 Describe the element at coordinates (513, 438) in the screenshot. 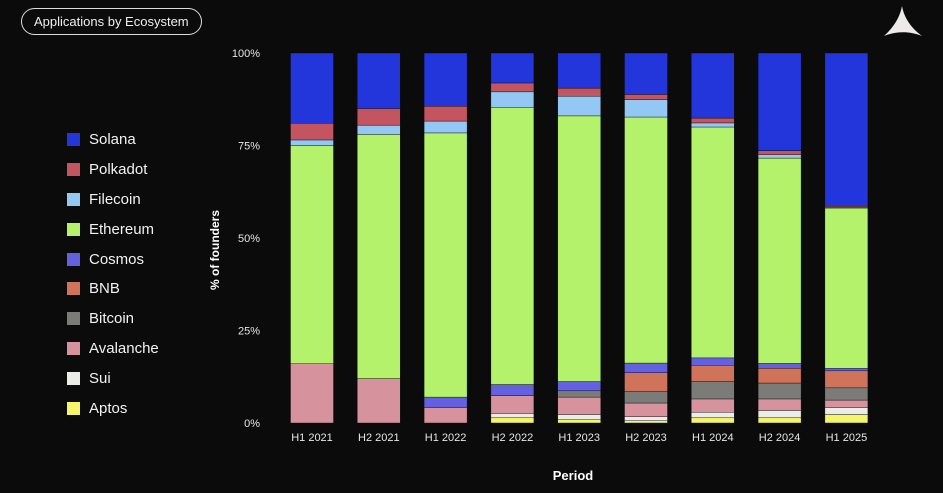

I see `x-tick-label: H2 2022` at that location.